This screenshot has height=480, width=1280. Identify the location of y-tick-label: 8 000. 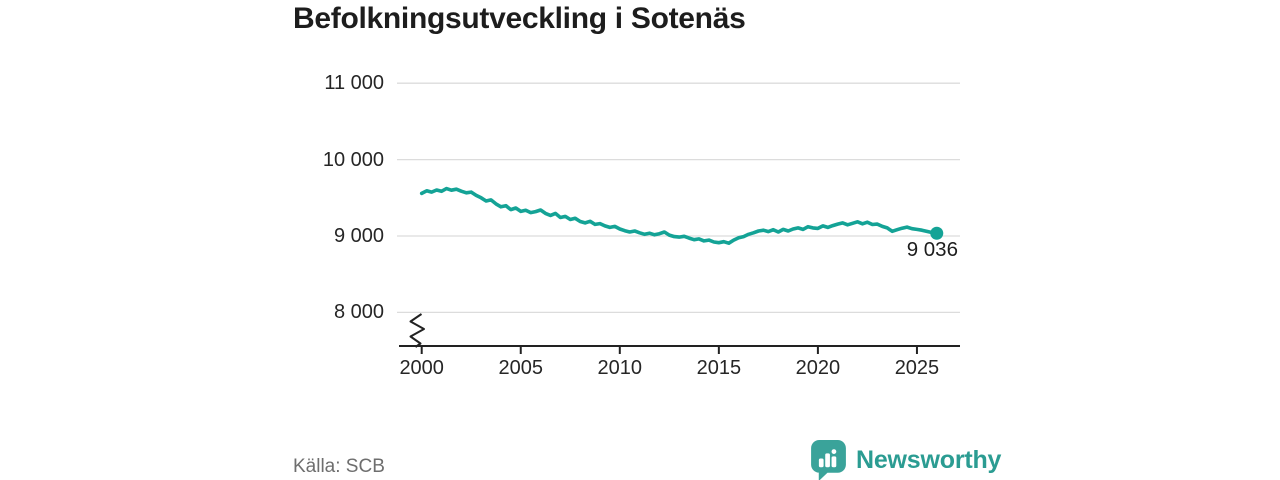
(358, 312).